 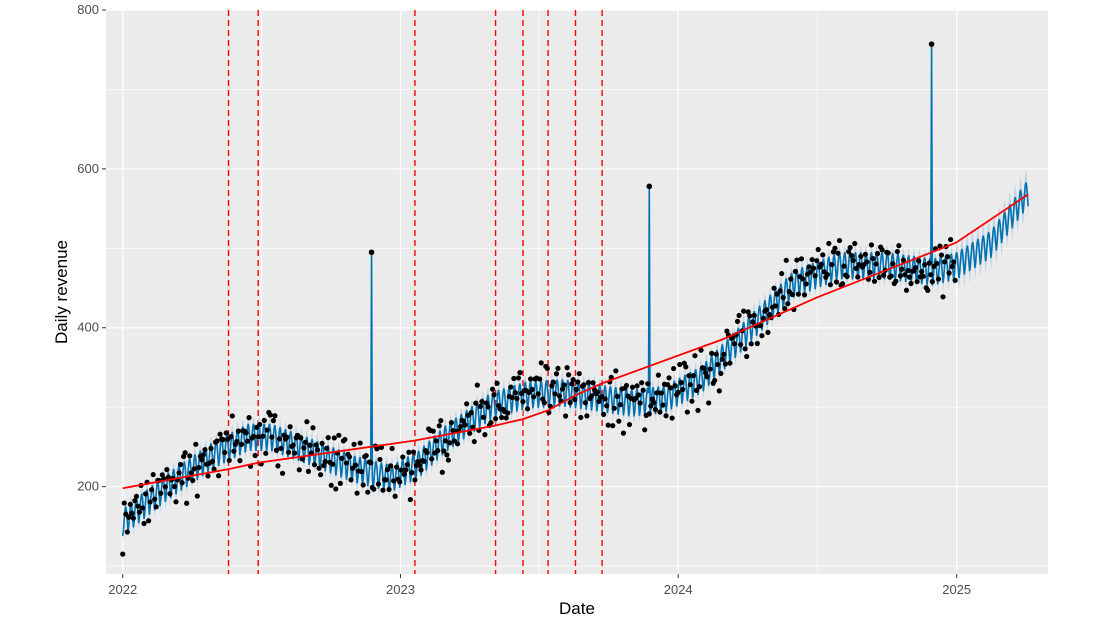 I want to click on x-tick-label: 2023, so click(x=400, y=589).